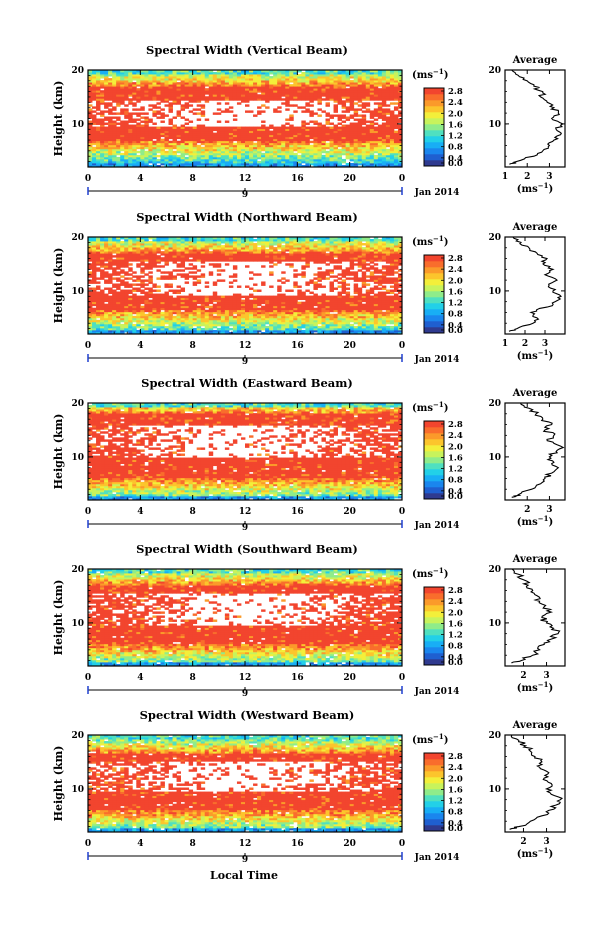 This screenshot has height=929, width=616. Describe the element at coordinates (455, 103) in the screenshot. I see `colorbar-tick-label: 2.4` at that location.